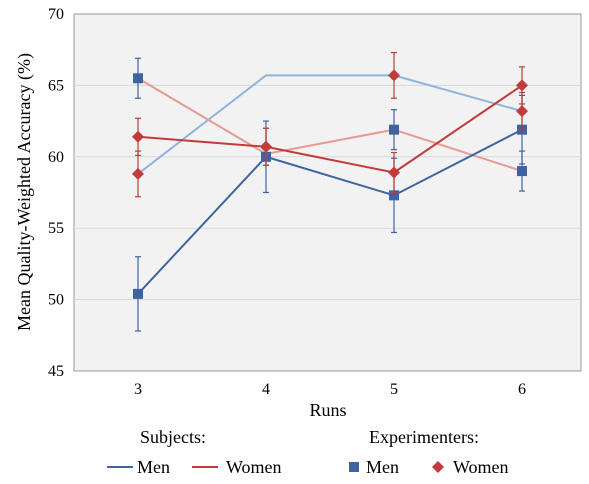 The image size is (589, 484). What do you see at coordinates (56, 371) in the screenshot?
I see `y-tick-45: 45` at bounding box center [56, 371].